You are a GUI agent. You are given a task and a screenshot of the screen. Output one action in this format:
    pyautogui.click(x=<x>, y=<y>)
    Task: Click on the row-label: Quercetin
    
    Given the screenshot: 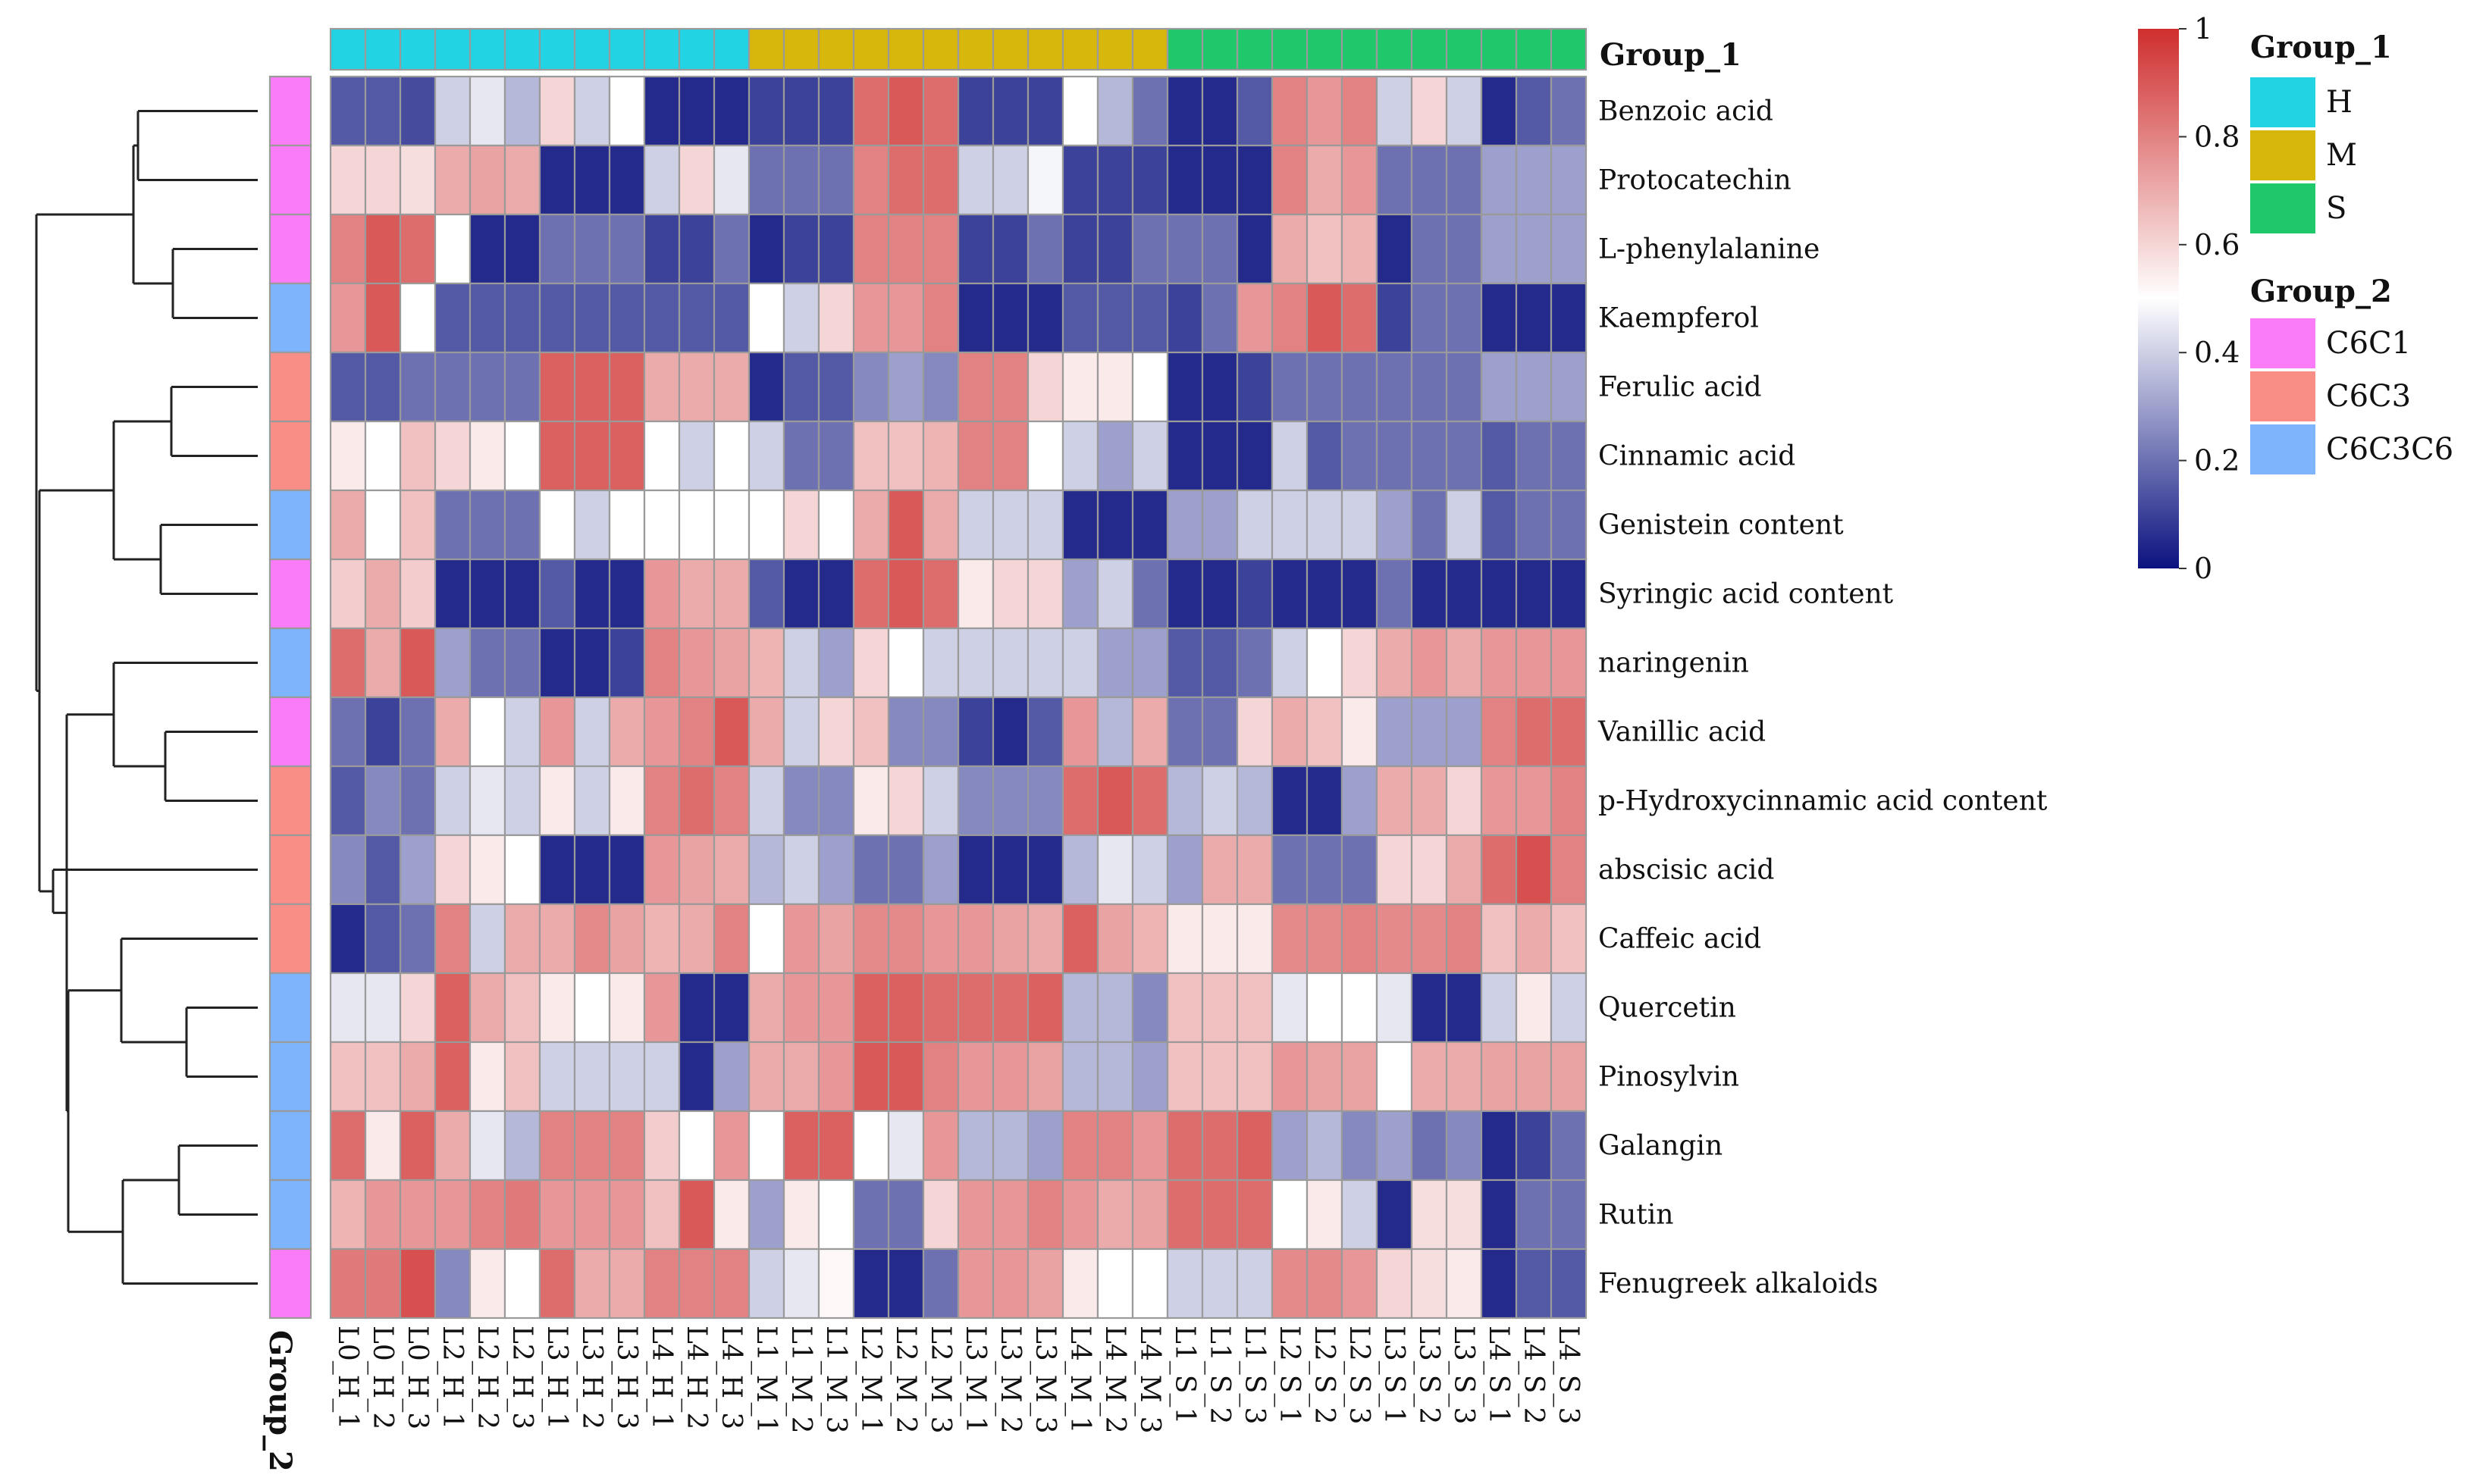 What is the action you would take?
    pyautogui.click(x=1667, y=1008)
    